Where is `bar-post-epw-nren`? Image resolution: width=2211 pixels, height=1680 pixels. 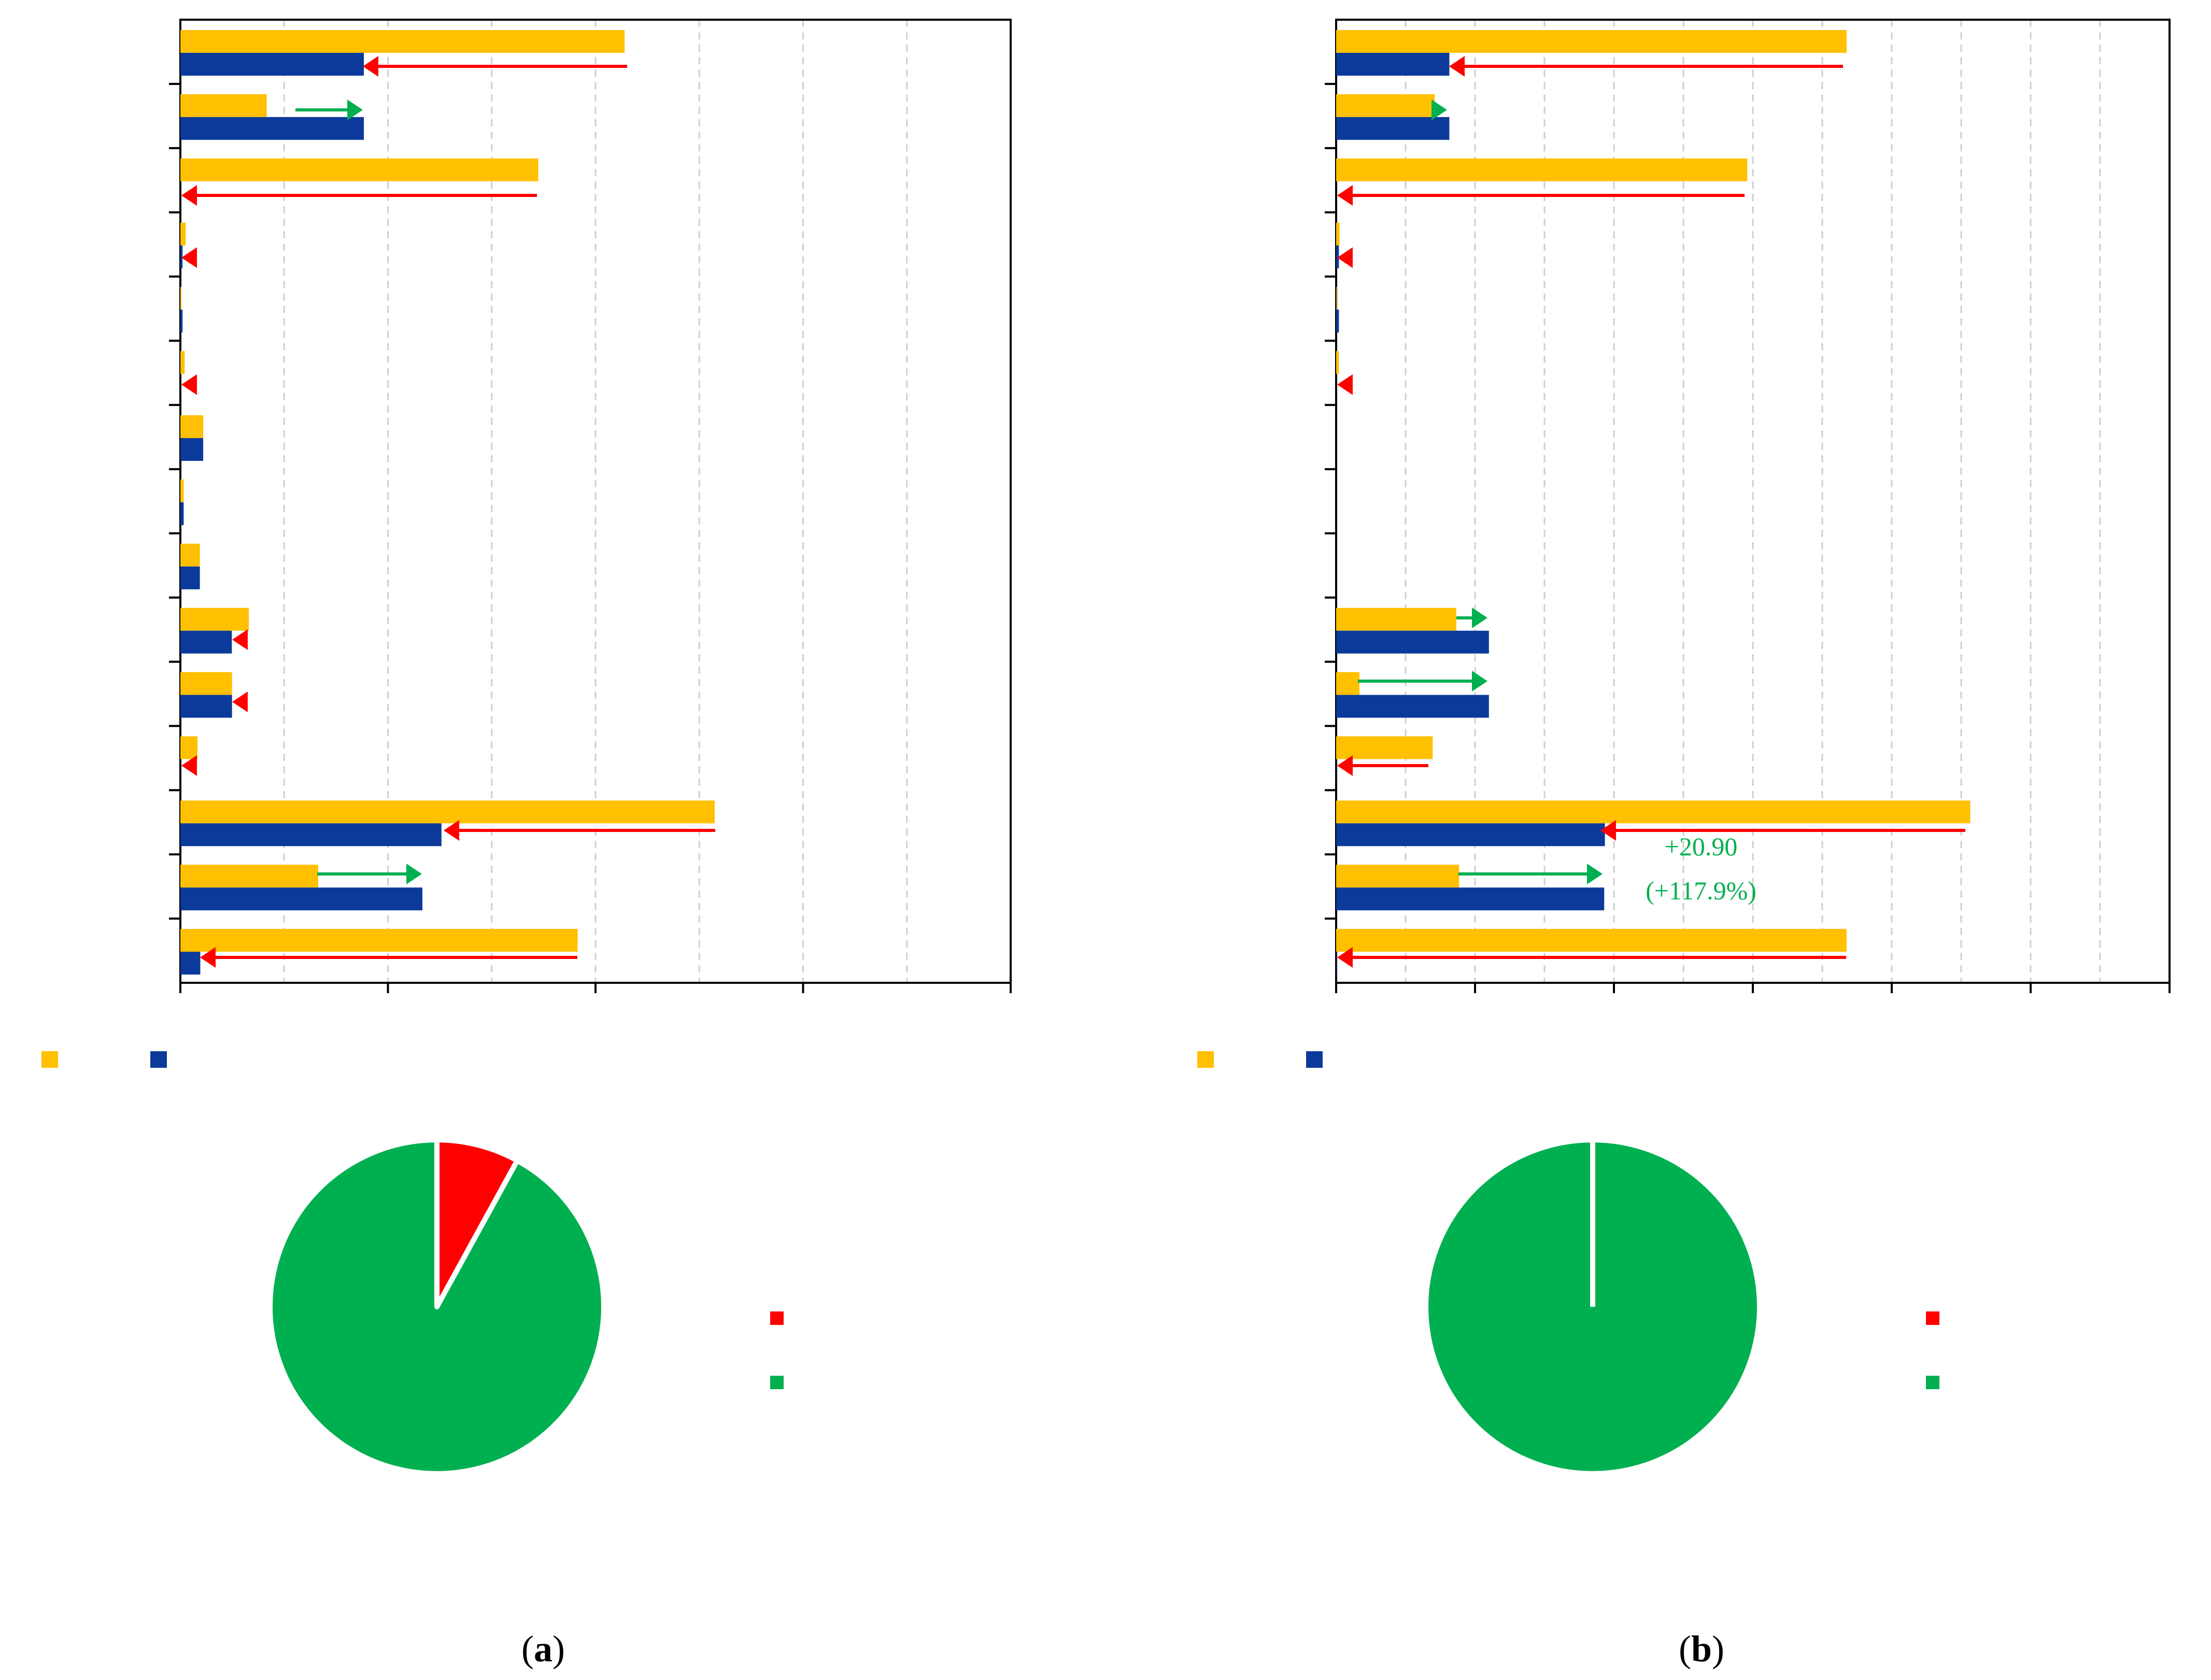
bar-post-epw-nren is located at coordinates (190, 578).